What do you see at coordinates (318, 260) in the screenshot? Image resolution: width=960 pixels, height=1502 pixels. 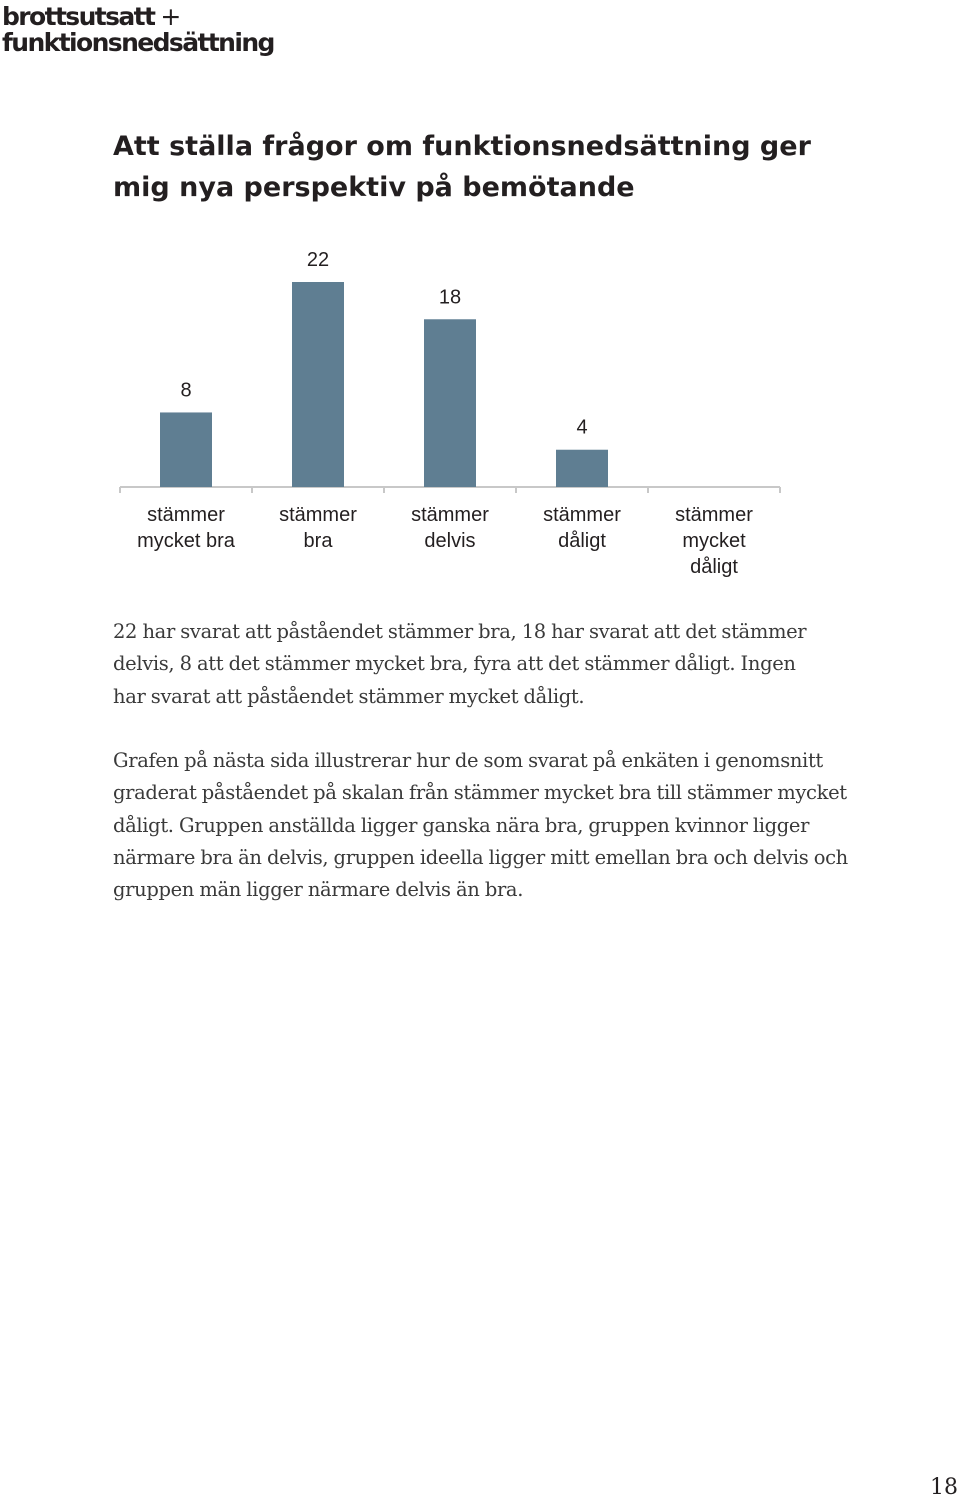 I see `data-label: 22` at bounding box center [318, 260].